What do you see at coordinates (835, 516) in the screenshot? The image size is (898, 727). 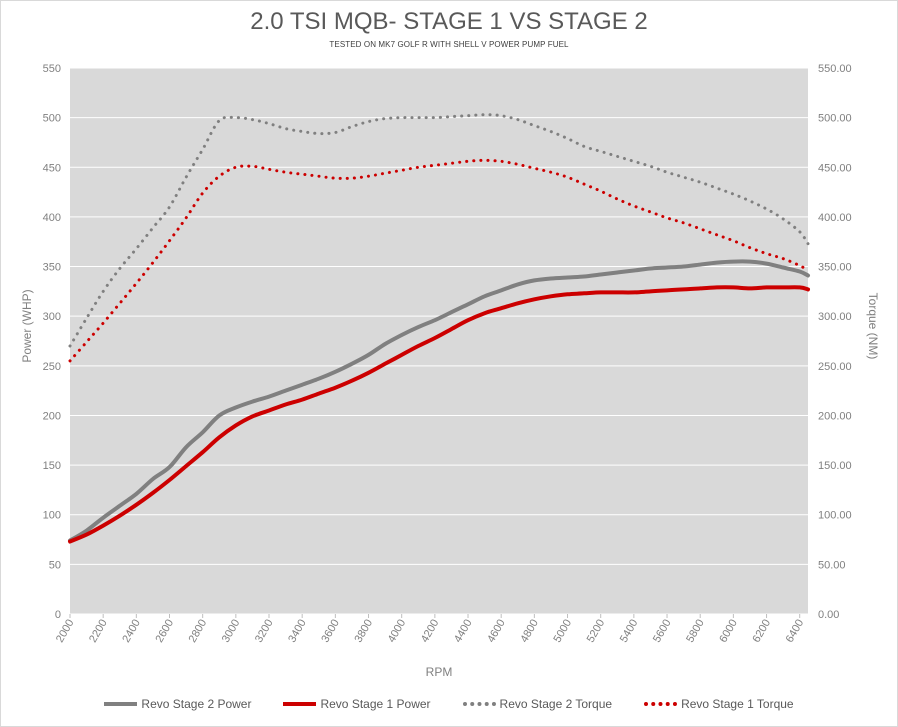 I see `y2-tick-label: 100.00` at bounding box center [835, 516].